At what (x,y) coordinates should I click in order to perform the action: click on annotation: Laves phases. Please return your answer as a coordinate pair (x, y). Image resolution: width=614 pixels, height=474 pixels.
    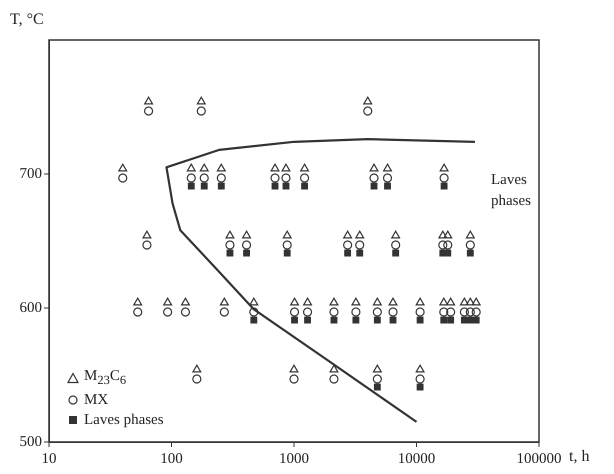
    Looking at the image, I should click on (511, 190).